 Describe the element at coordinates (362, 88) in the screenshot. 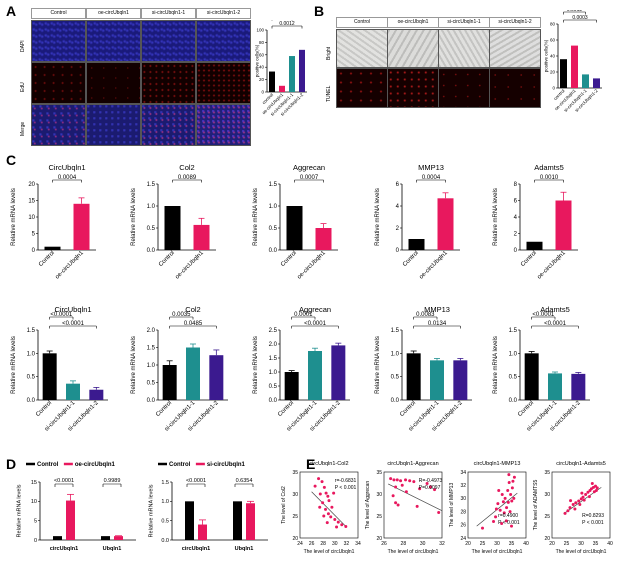

I see `tunel-image` at that location.